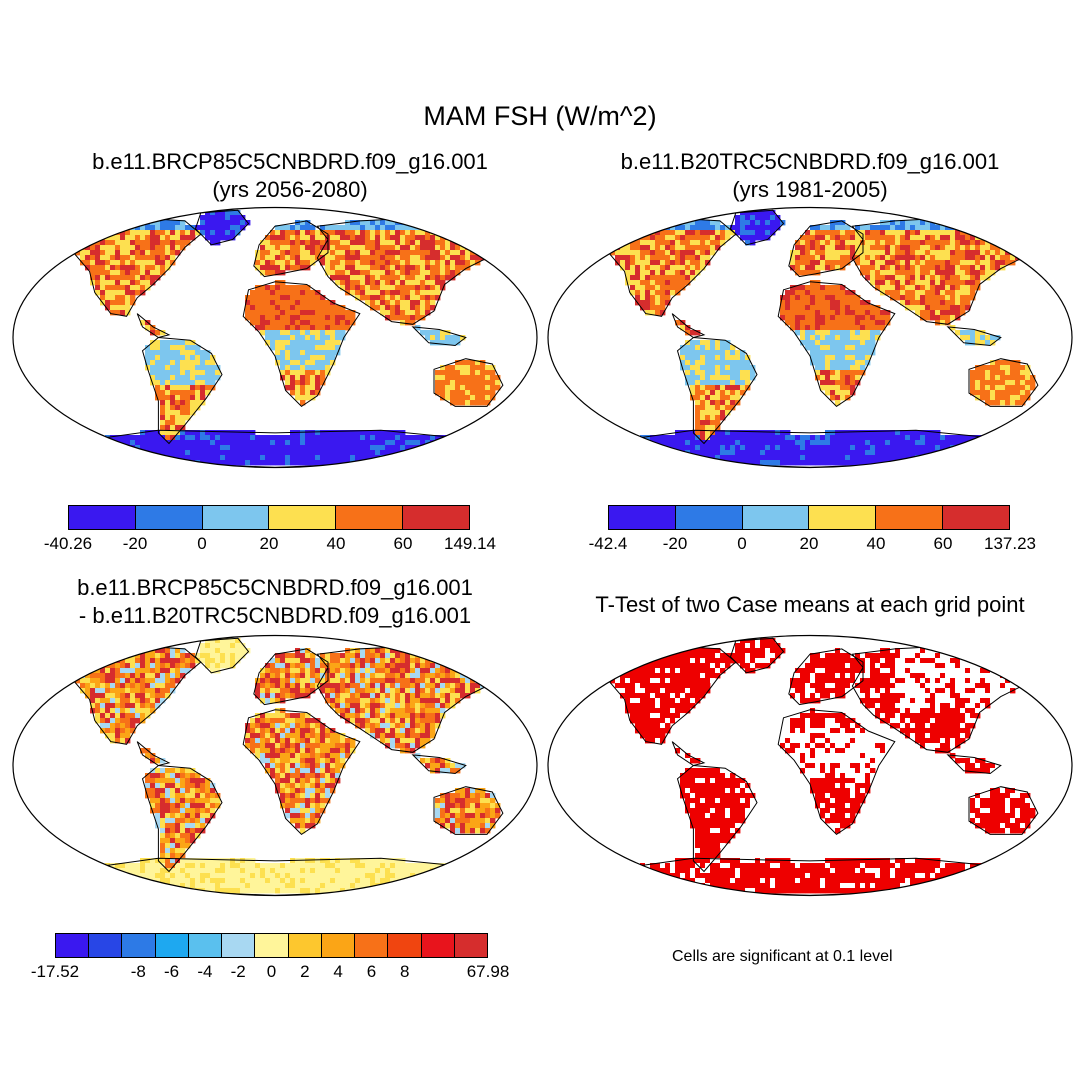 Image resolution: width=1080 pixels, height=1080 pixels. I want to click on colorbar-bottom-left: -17.52 -8 -6 -4 -2 0 2 4 6 8 67.98, so click(270, 963).